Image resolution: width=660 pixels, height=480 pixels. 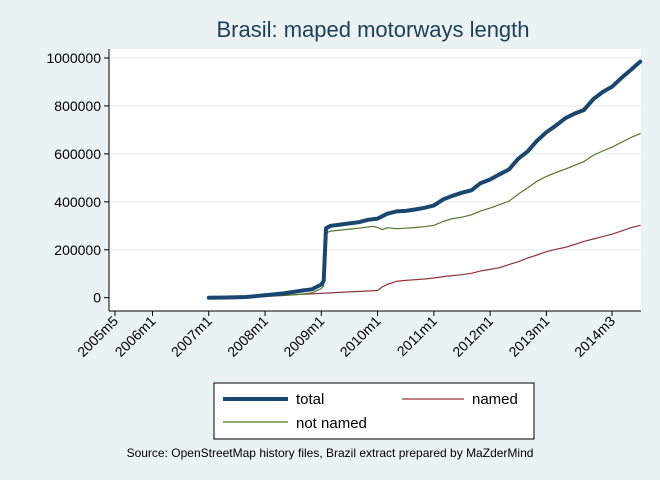 I want to click on x-tick-label-9: 2014m3, so click(x=594, y=336).